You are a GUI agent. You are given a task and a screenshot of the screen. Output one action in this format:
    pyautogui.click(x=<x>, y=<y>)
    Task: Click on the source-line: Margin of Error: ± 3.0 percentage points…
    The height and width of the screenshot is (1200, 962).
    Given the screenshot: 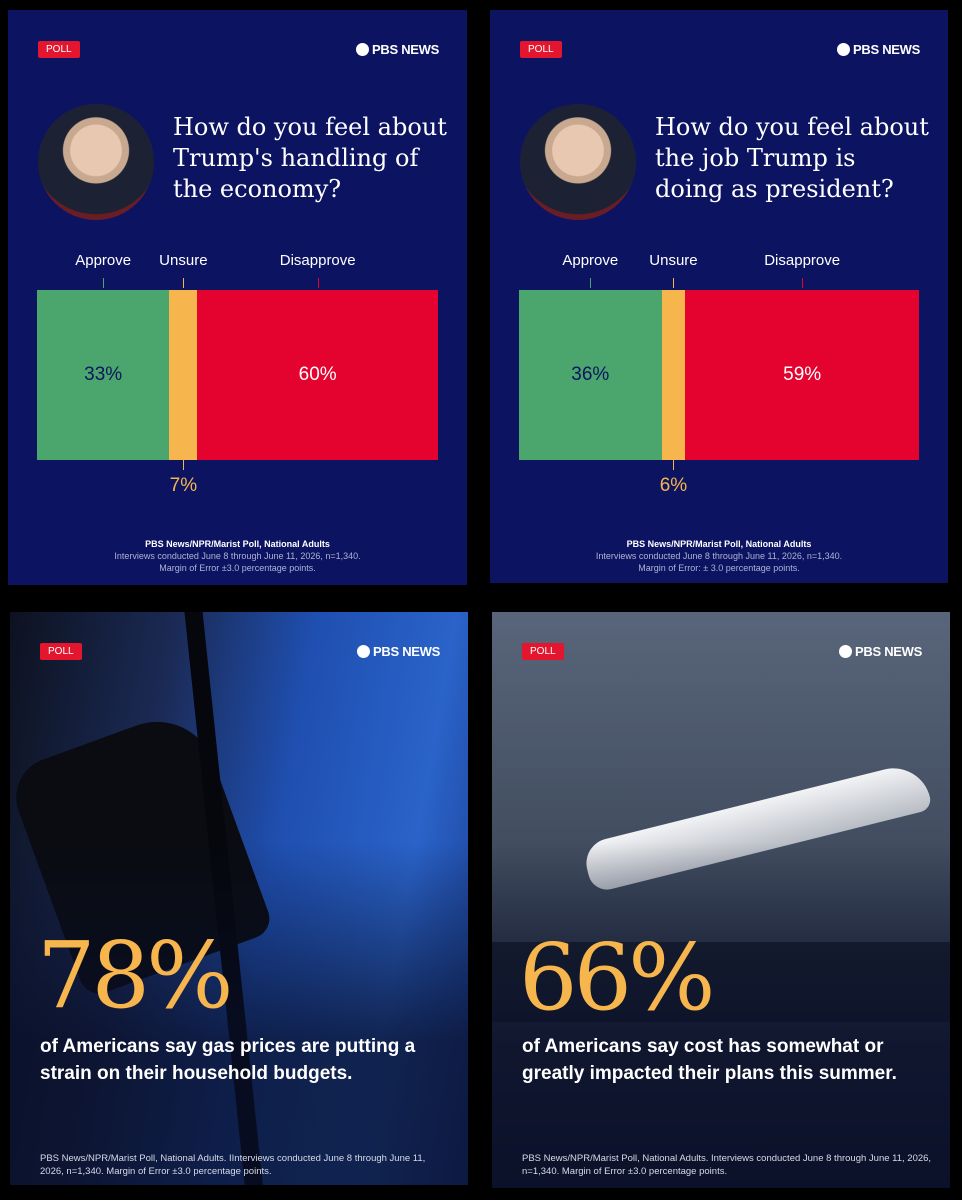 What is the action you would take?
    pyautogui.click(x=719, y=568)
    